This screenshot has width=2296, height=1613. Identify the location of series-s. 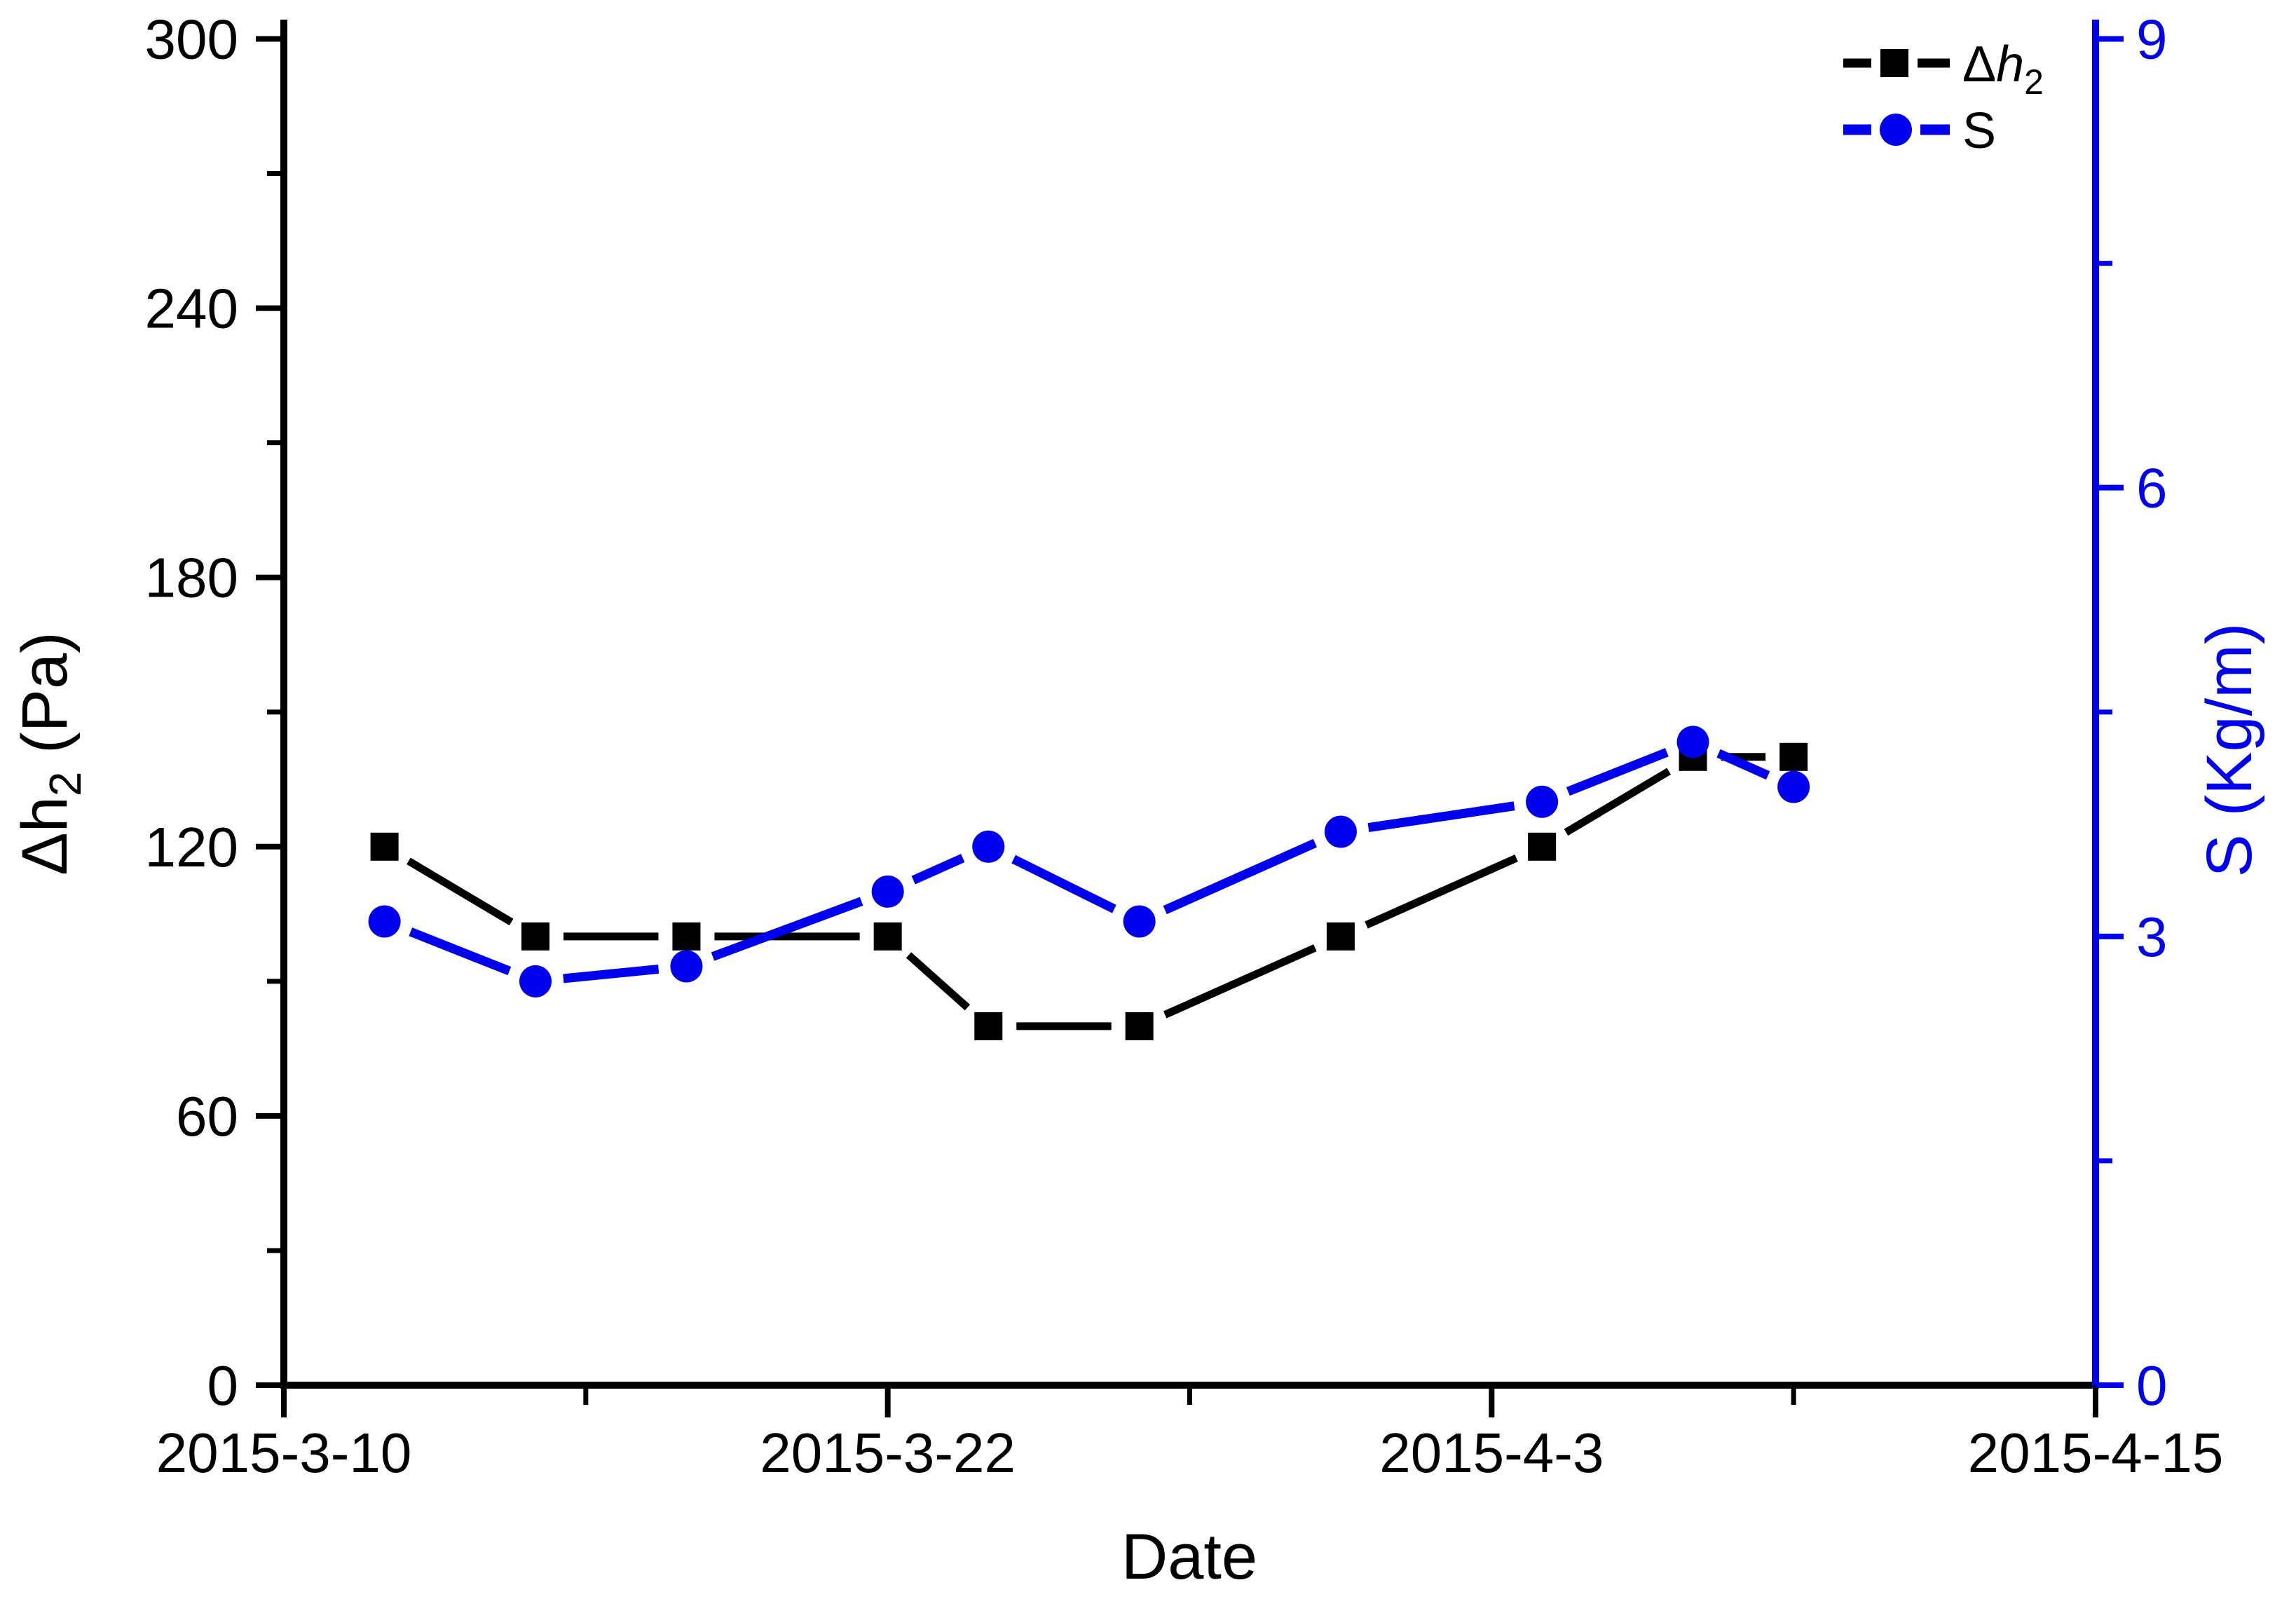
(1089, 862).